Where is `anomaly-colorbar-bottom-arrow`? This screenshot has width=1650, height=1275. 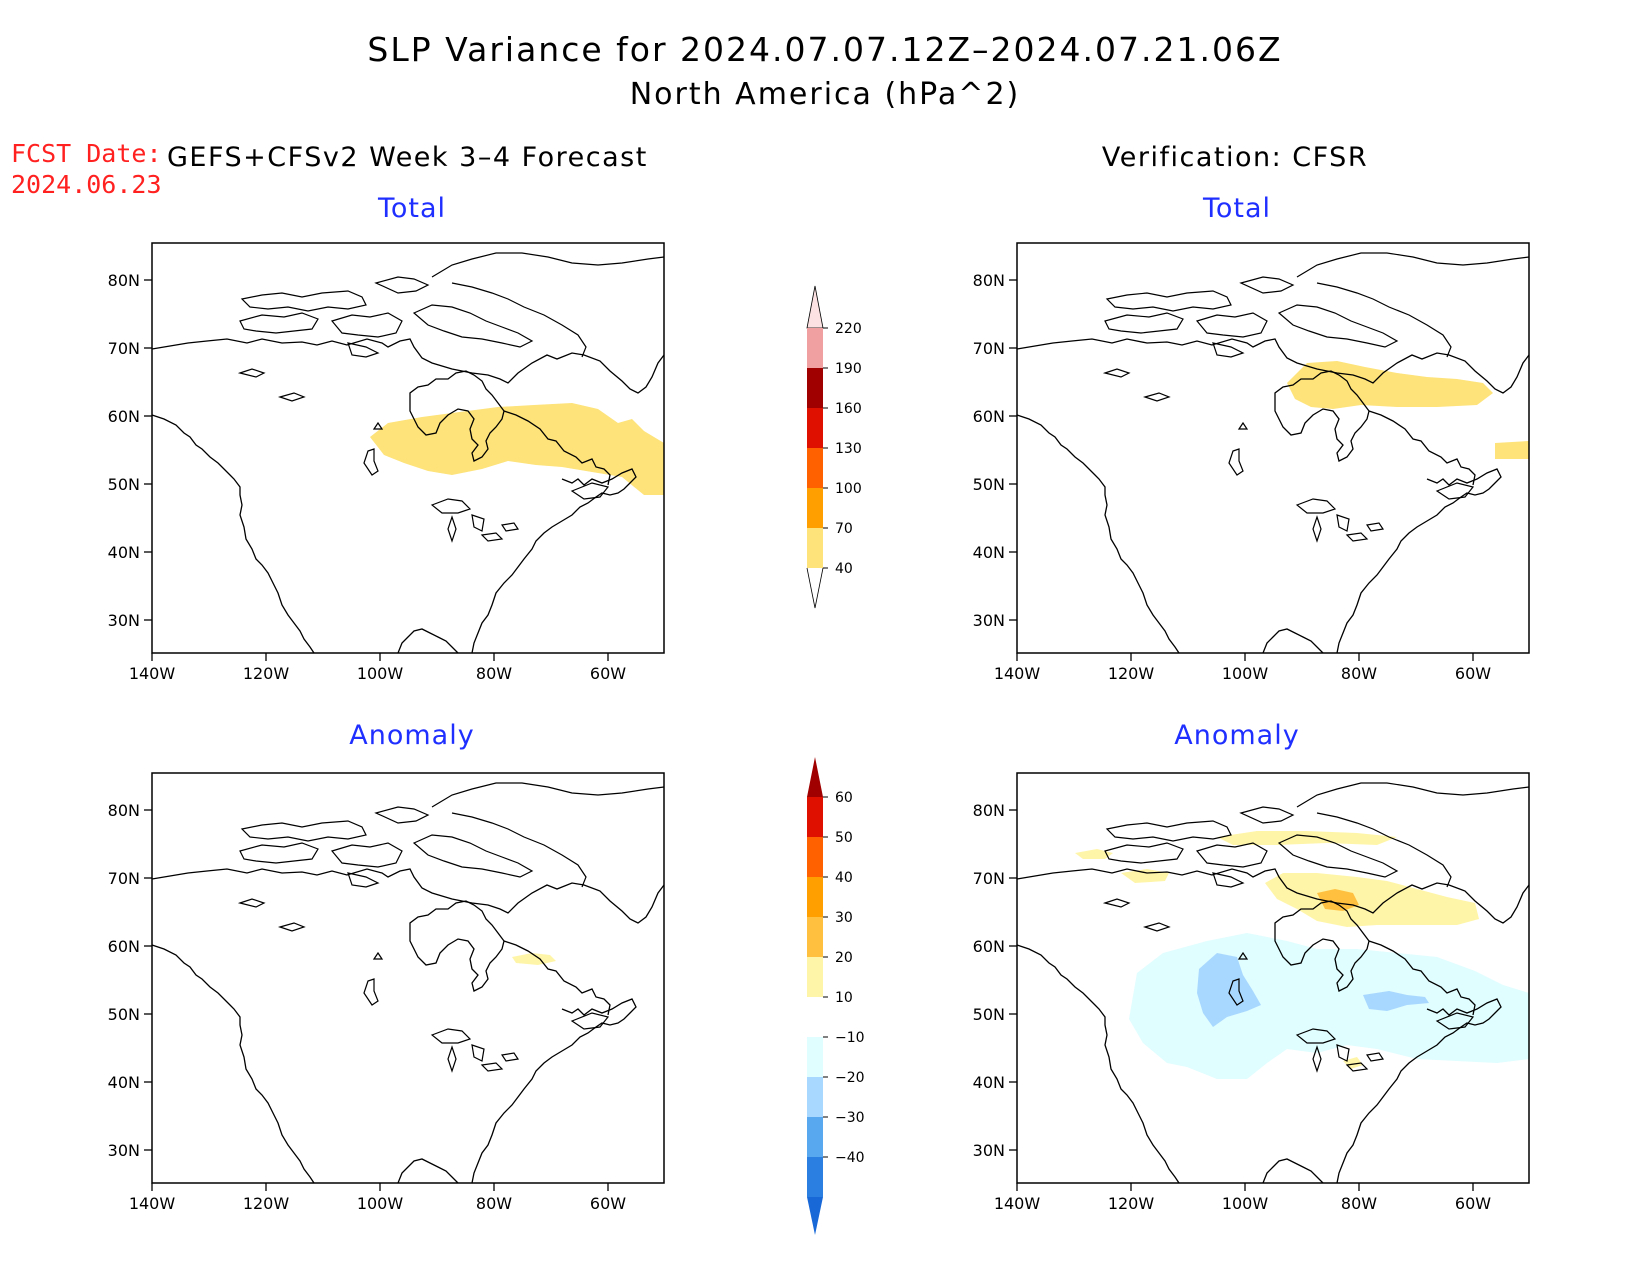 anomaly-colorbar-bottom-arrow is located at coordinates (815, 1216).